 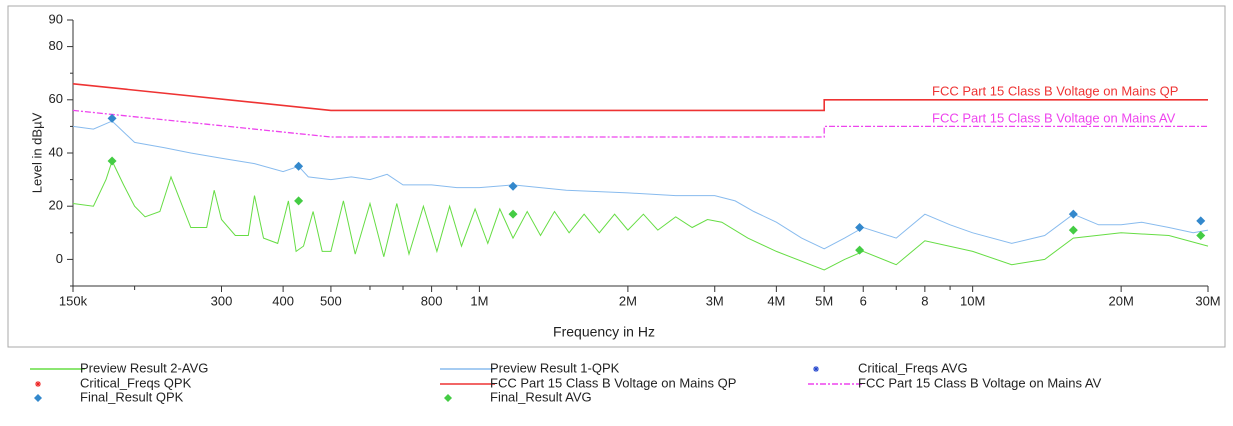 I want to click on legend-label: Preview Result 2-AVG, so click(x=144, y=367).